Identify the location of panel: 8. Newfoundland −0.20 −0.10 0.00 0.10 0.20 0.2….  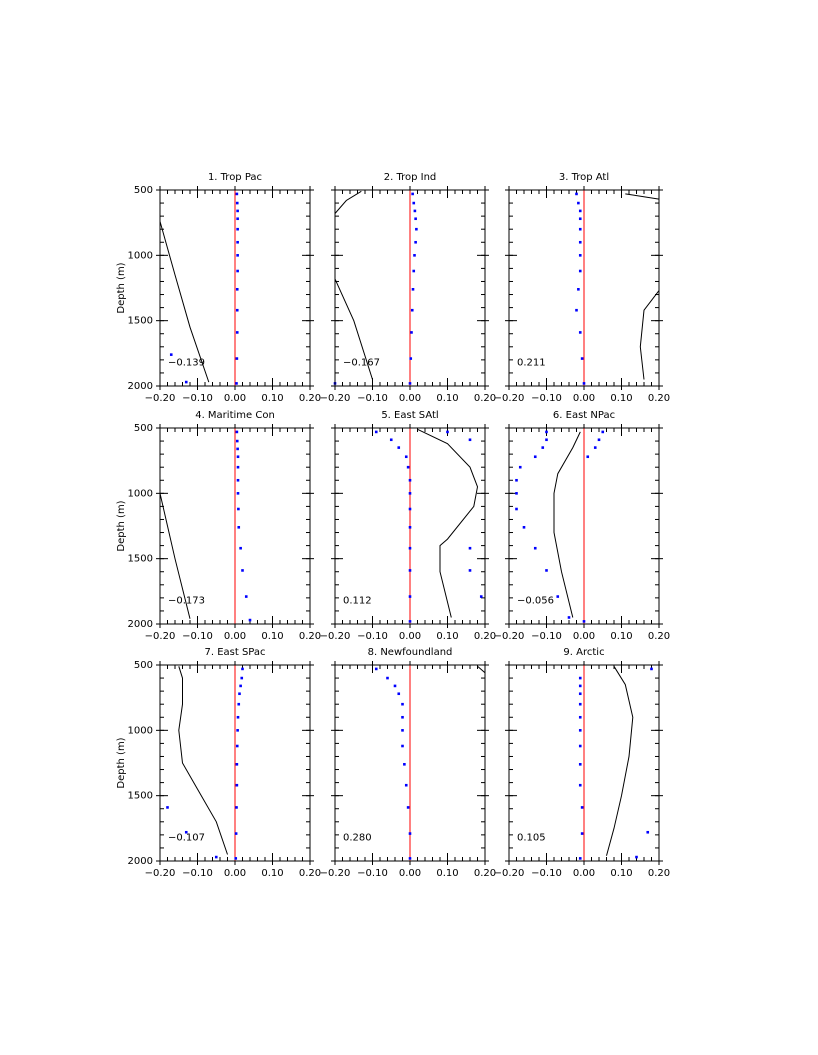
(408, 763).